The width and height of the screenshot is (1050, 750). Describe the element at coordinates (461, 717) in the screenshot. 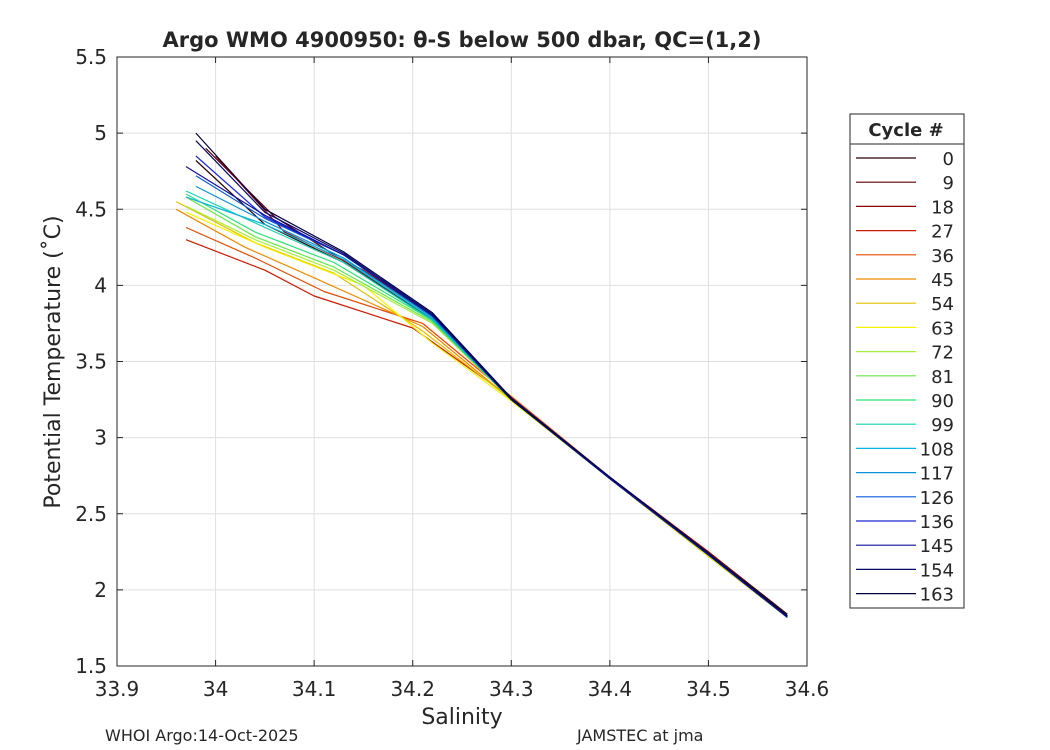

I see `x-axis-label: Salinity` at that location.